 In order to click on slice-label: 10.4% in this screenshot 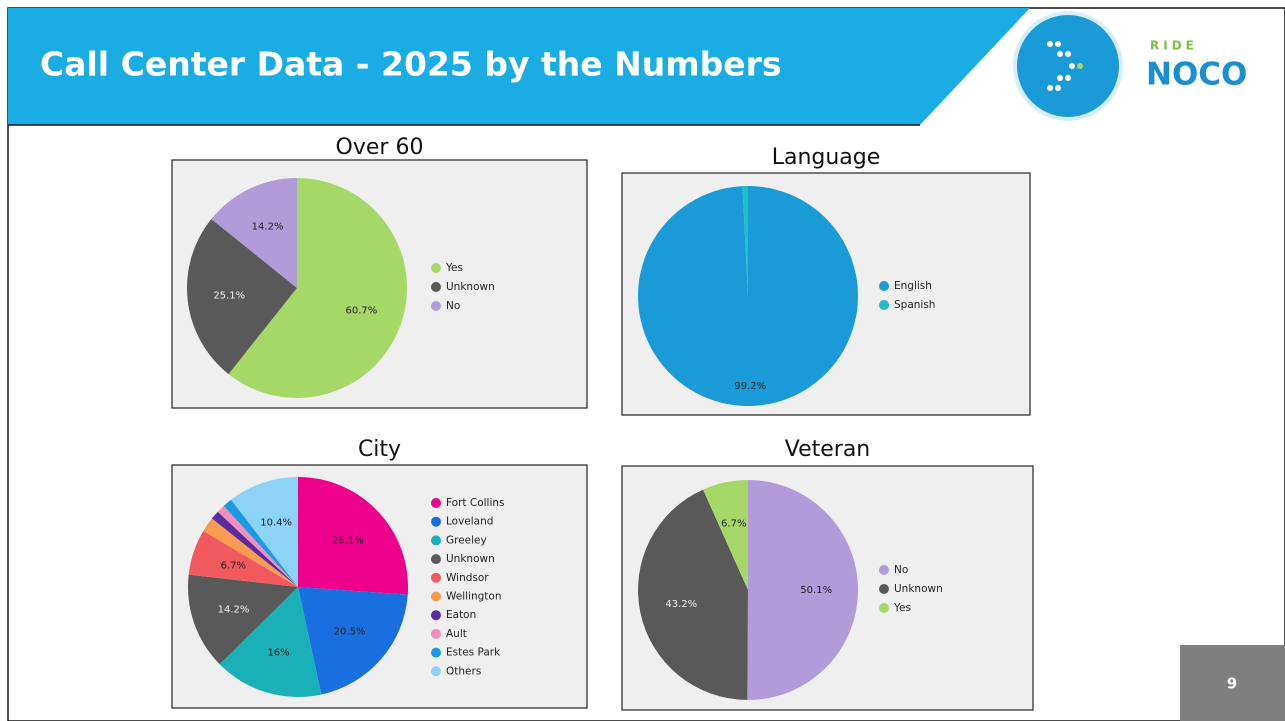, I will do `click(276, 522)`.